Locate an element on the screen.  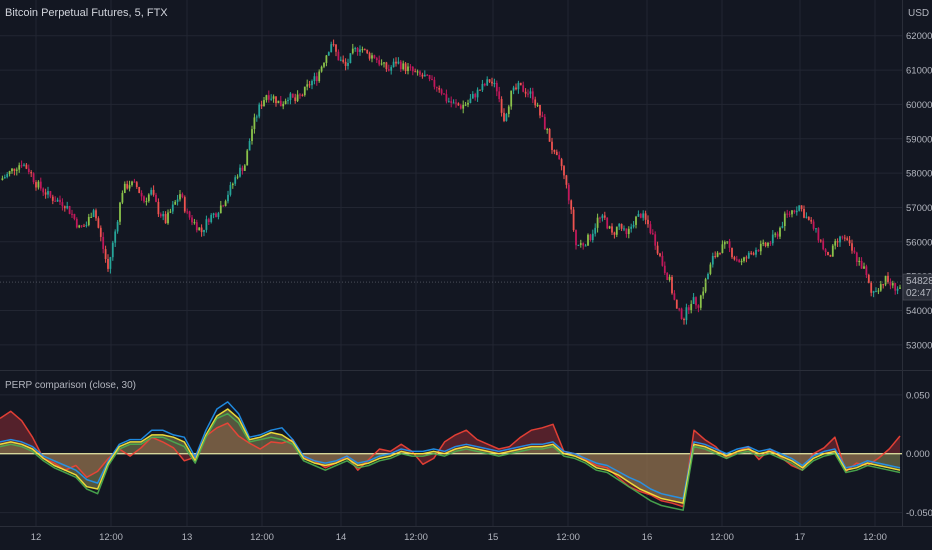
indicator-axis: -0.050 0.000 0.050 is located at coordinates (919, 454).